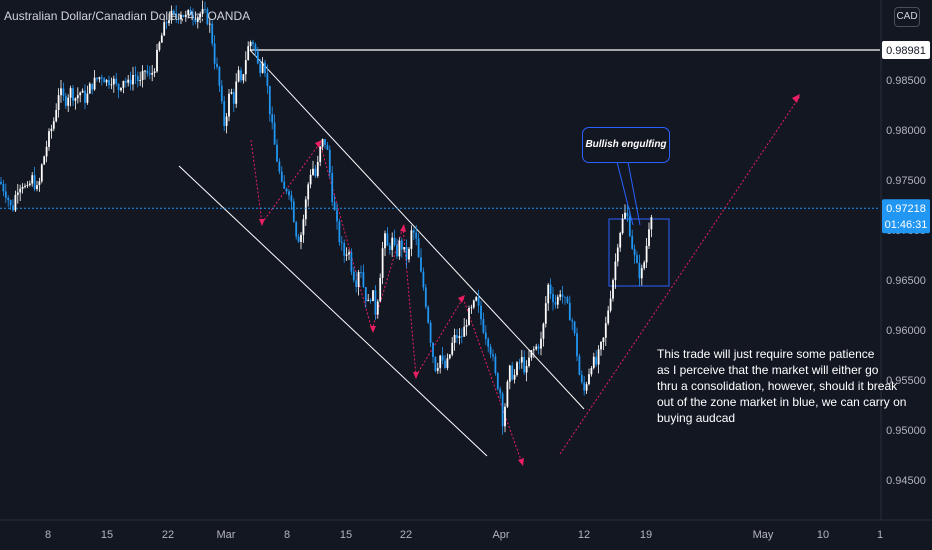 The image size is (932, 550). I want to click on price-tick-4: 0.96500, so click(906, 281).